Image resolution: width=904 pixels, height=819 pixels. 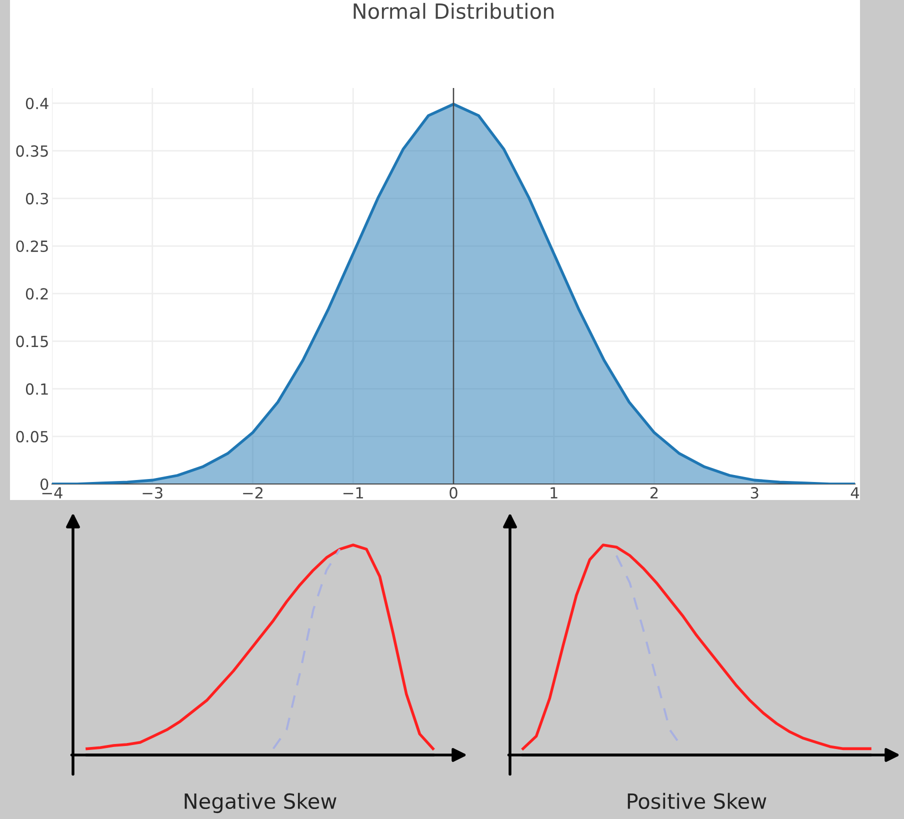 I want to click on chart-title: Normal Distribution, so click(x=454, y=11).